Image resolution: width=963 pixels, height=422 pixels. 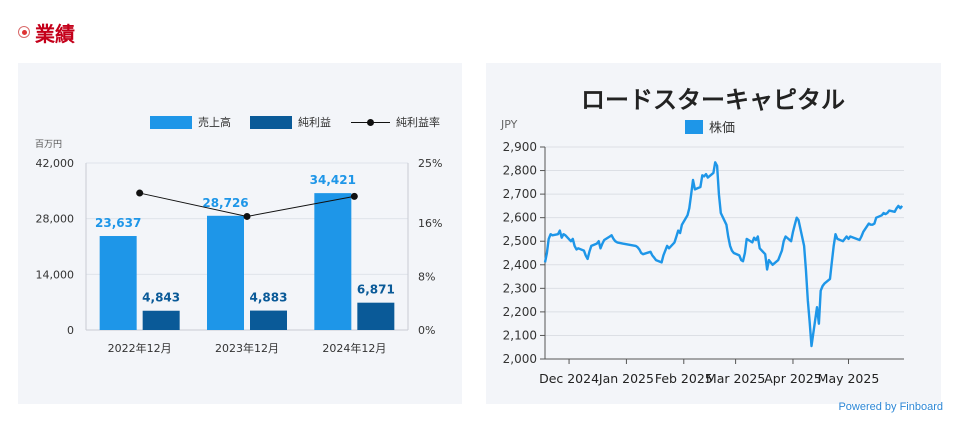 What do you see at coordinates (694, 127) in the screenshot?
I see `legend-swatch` at bounding box center [694, 127].